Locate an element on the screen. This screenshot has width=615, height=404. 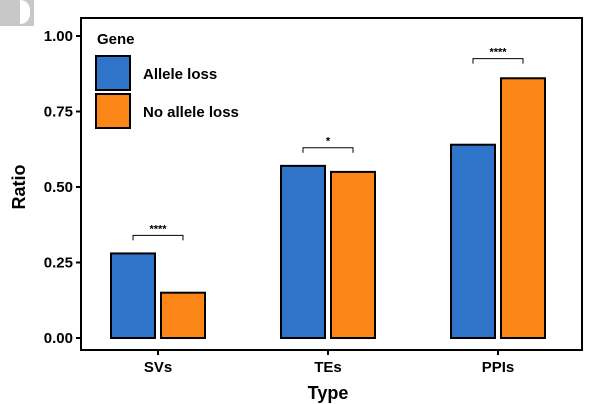
legend-label-no-allele-loss: No allele loss is located at coordinates (191, 112).